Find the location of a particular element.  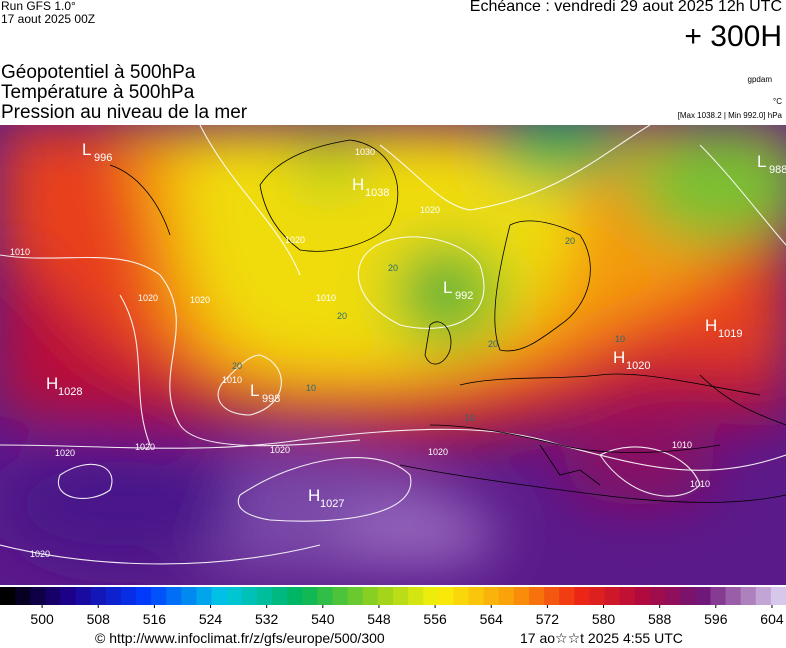

pressure-center-value: 1028 is located at coordinates (70, 392).